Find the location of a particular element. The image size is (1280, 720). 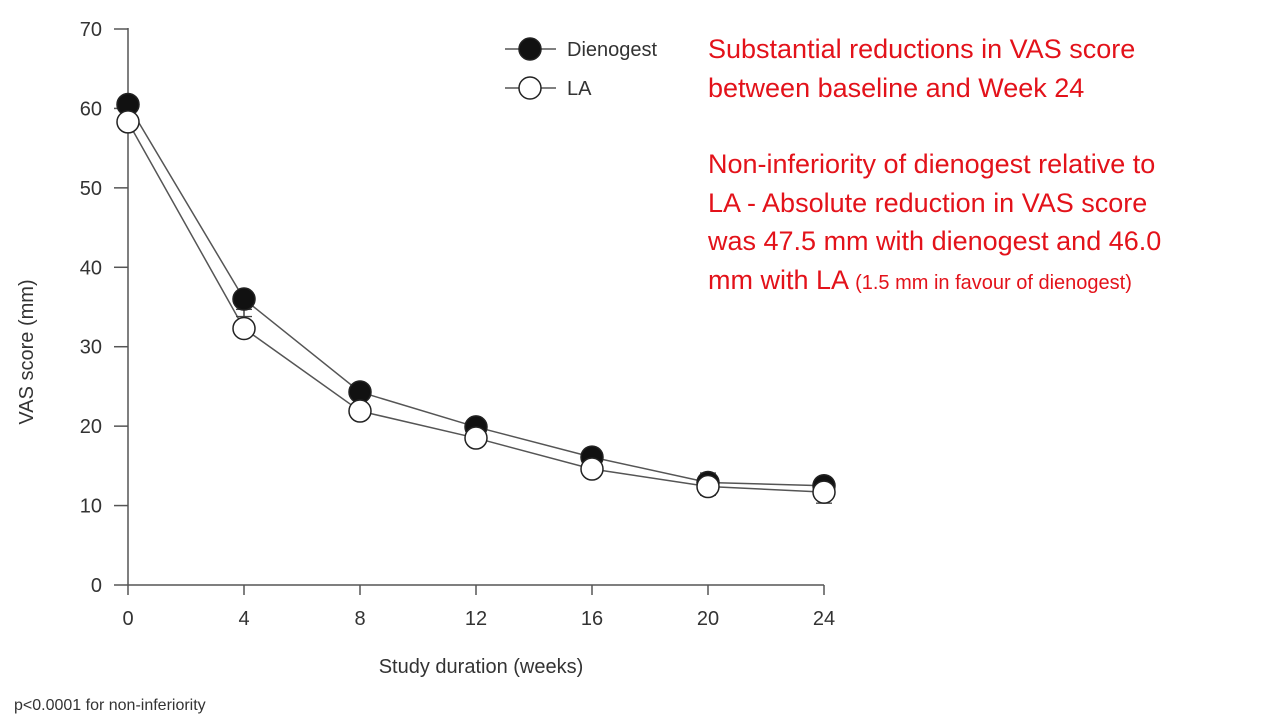

annotation-line-4: LA - Absolute reduction in VAS score is located at coordinates (928, 202).